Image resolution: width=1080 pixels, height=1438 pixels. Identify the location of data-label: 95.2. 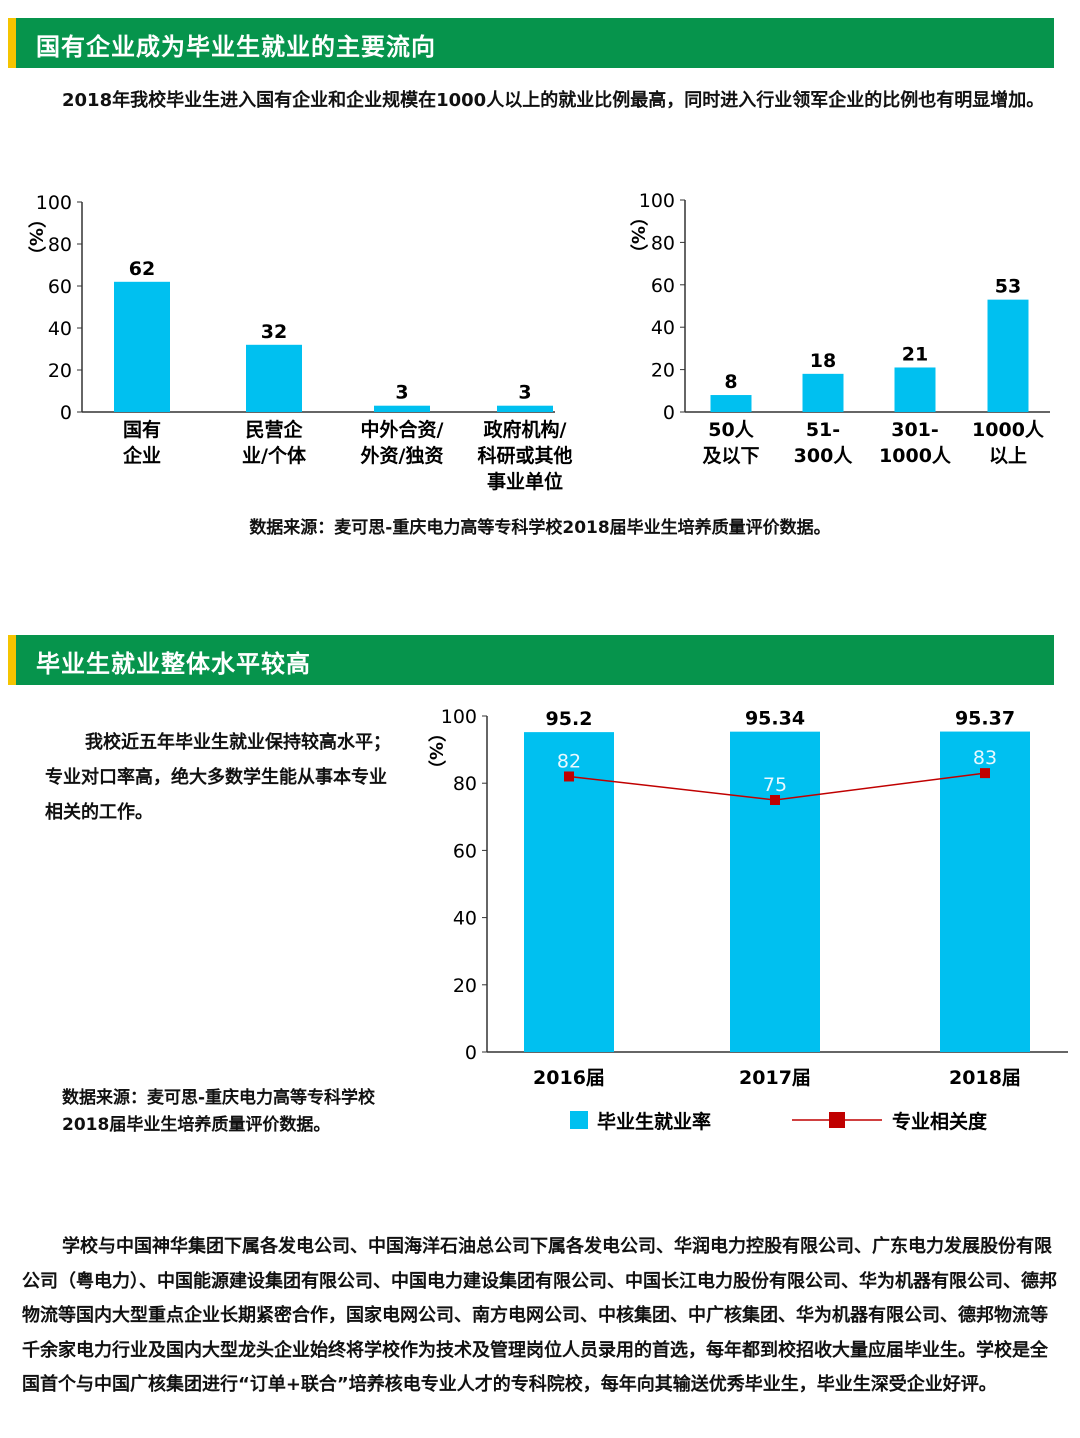
(569, 719).